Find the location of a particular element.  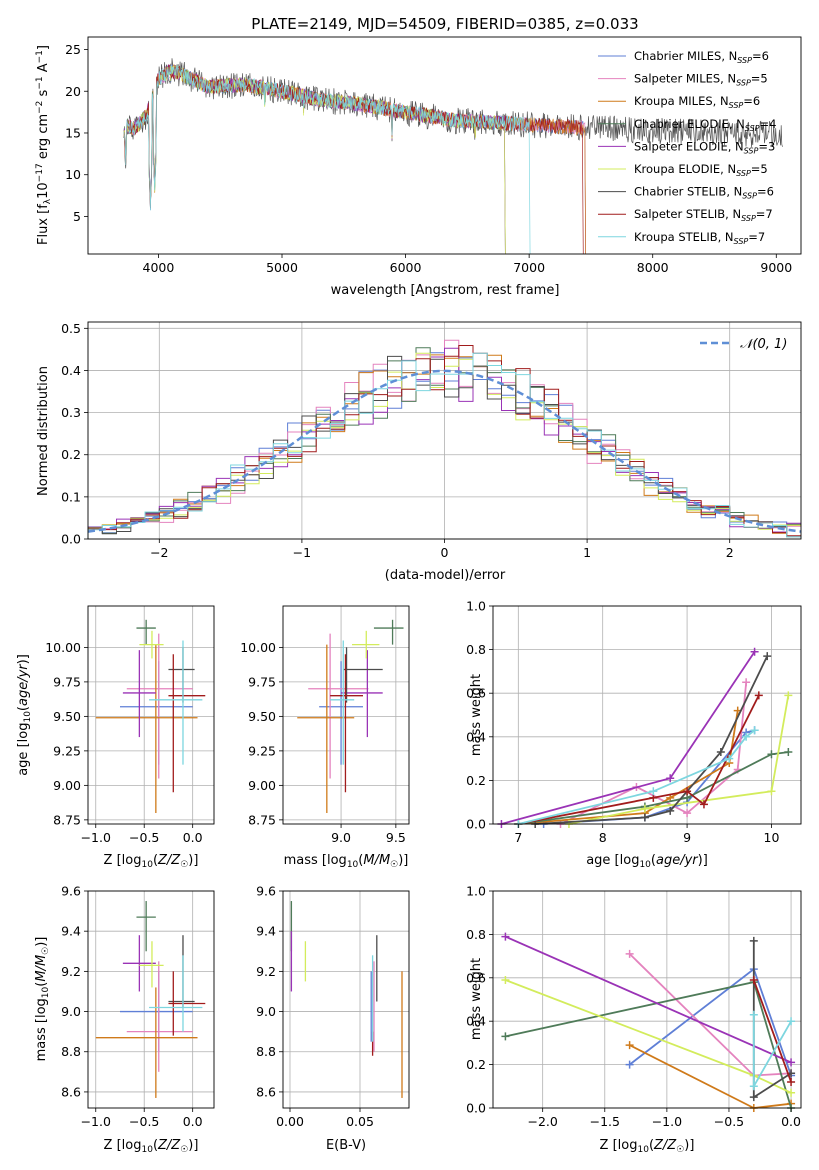

mass-vs-z-grid is located at coordinates (151, 999).